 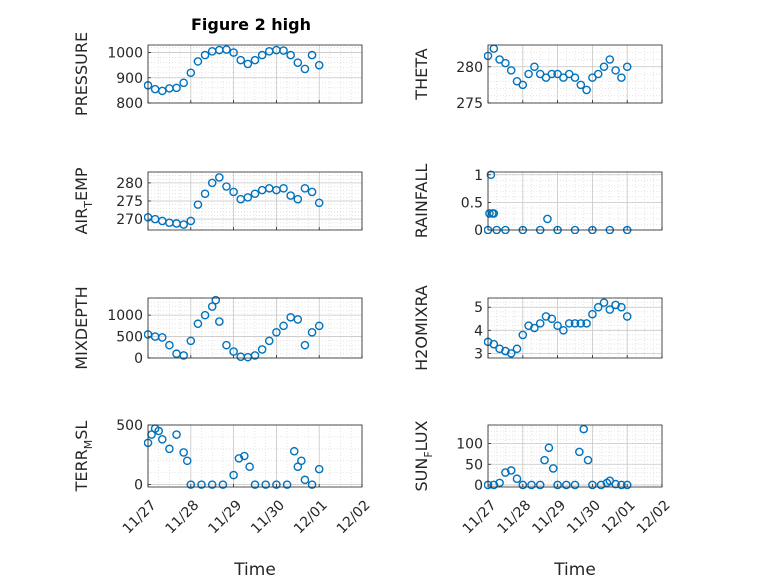 I want to click on x-tick-label: 11/28, so click(x=183, y=517).